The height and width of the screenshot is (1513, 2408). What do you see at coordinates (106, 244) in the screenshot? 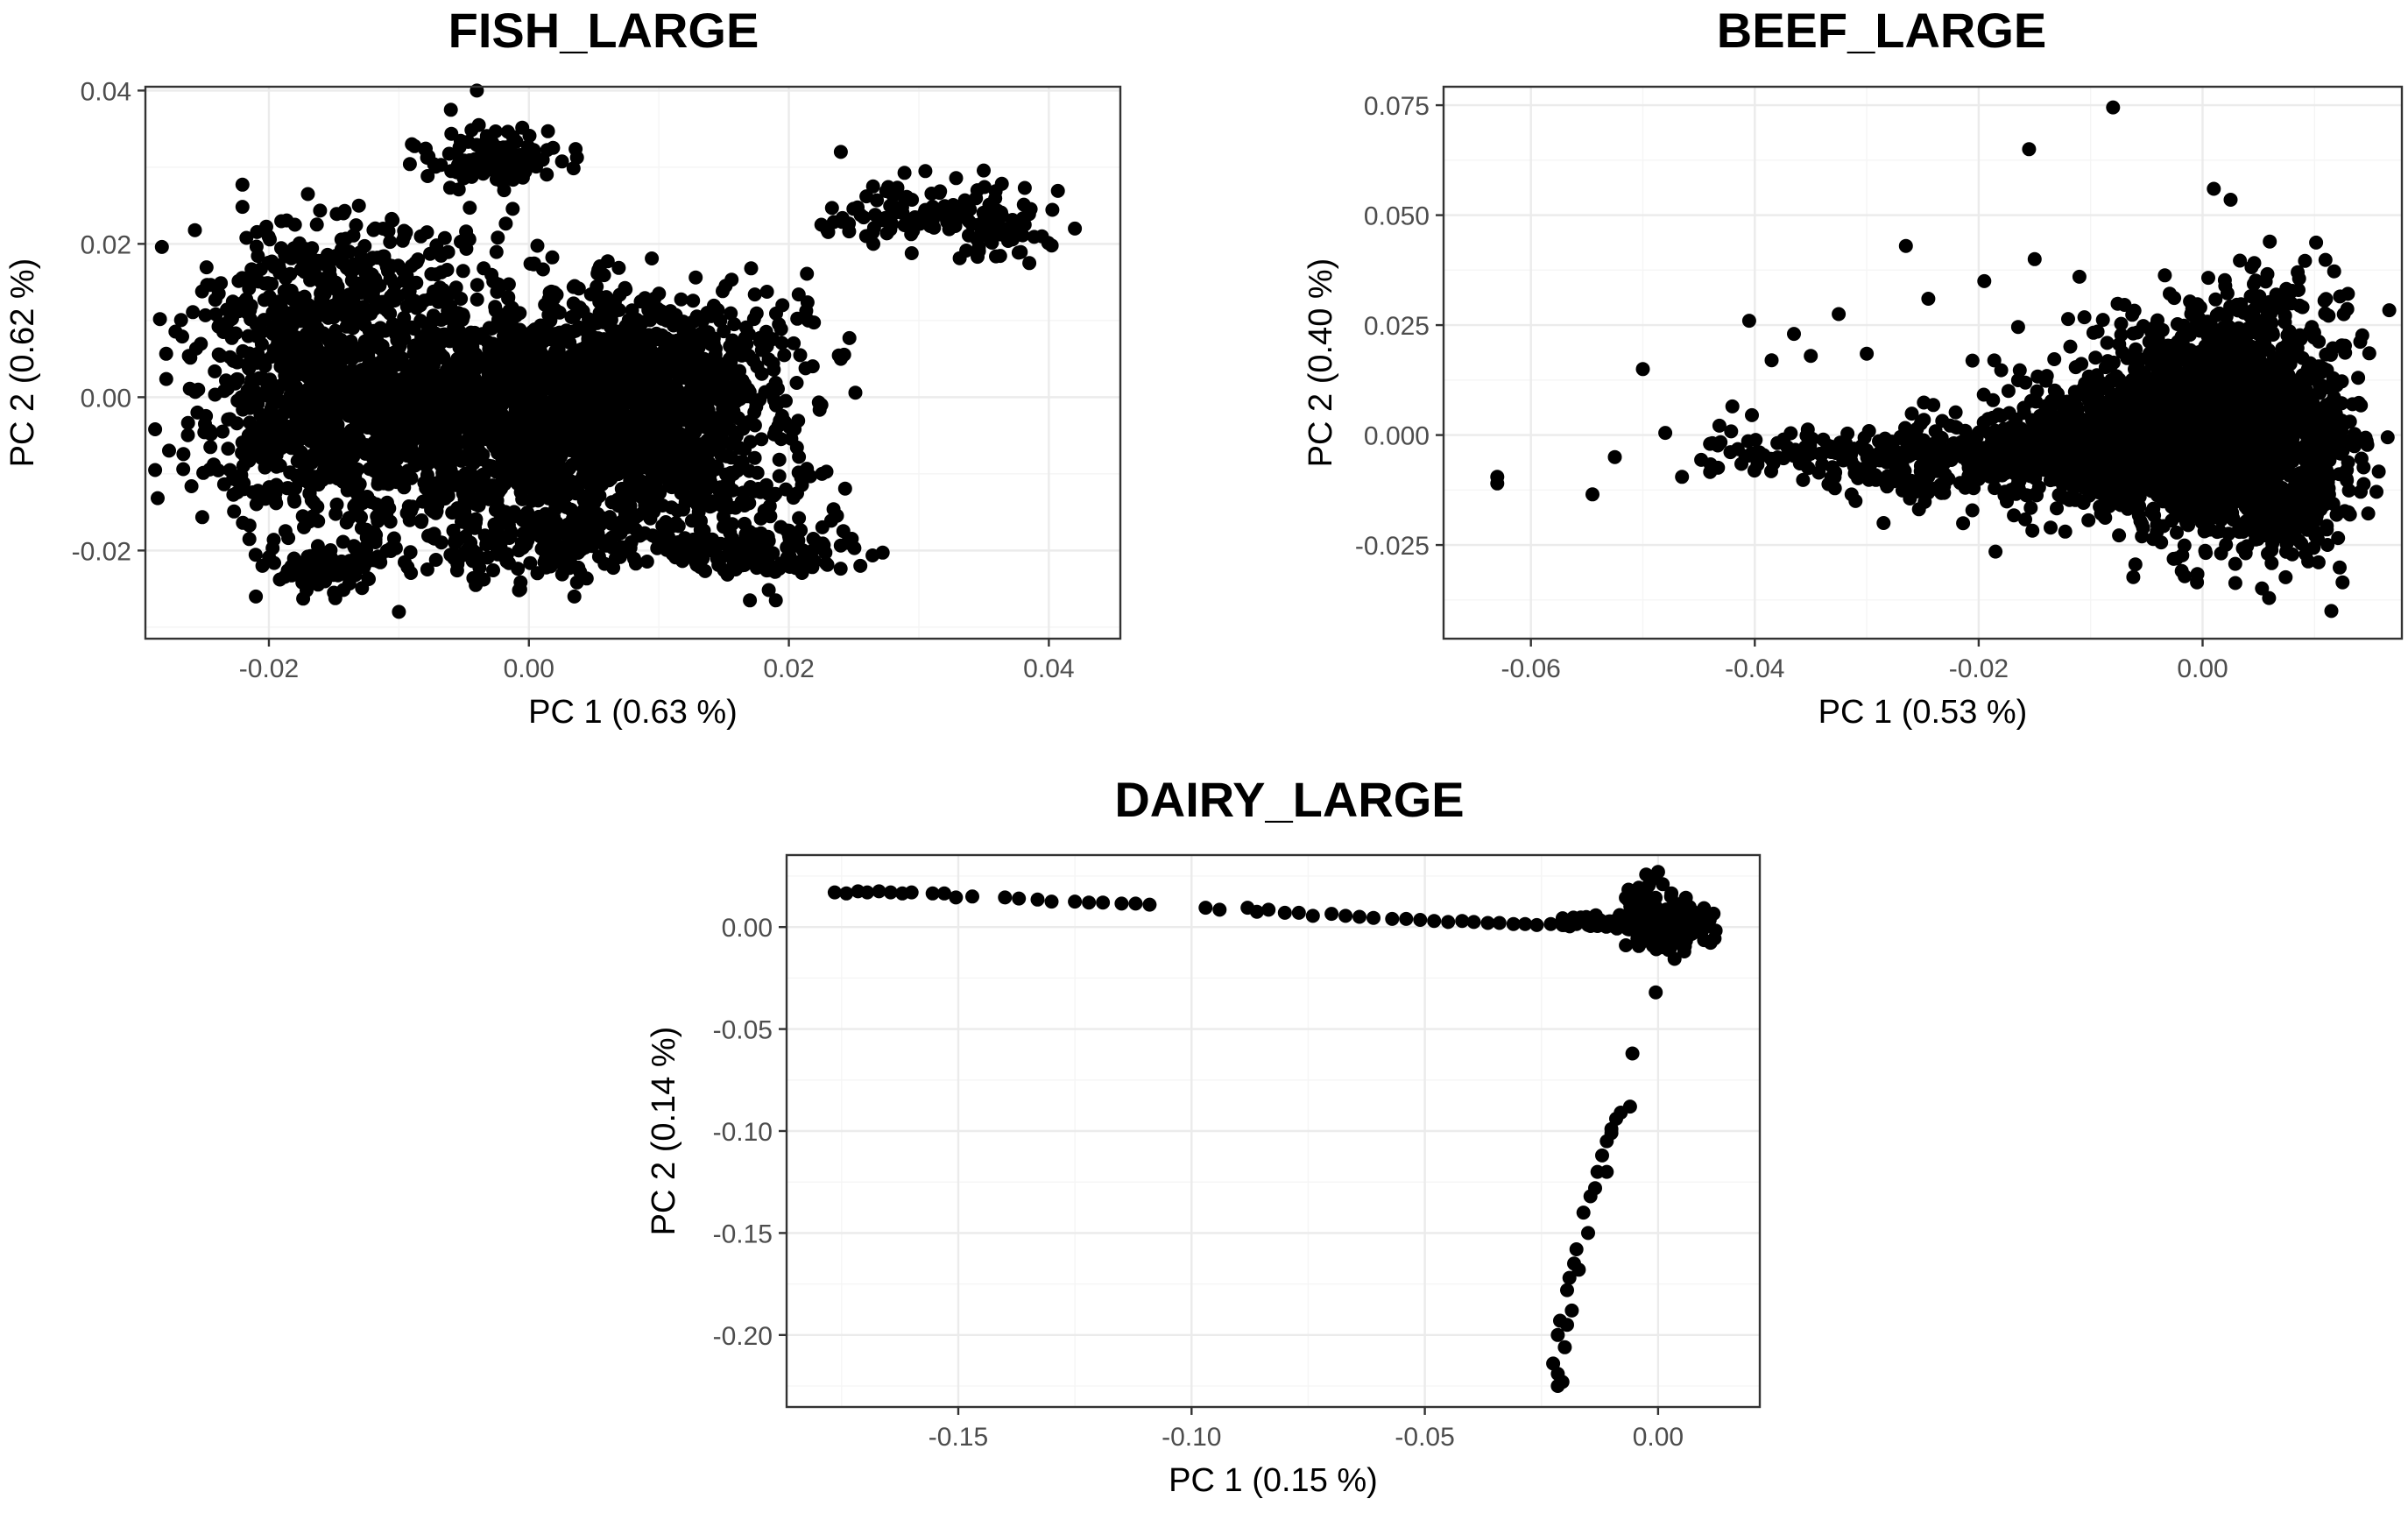
I see `y-tick-label: 0.02` at bounding box center [106, 244].